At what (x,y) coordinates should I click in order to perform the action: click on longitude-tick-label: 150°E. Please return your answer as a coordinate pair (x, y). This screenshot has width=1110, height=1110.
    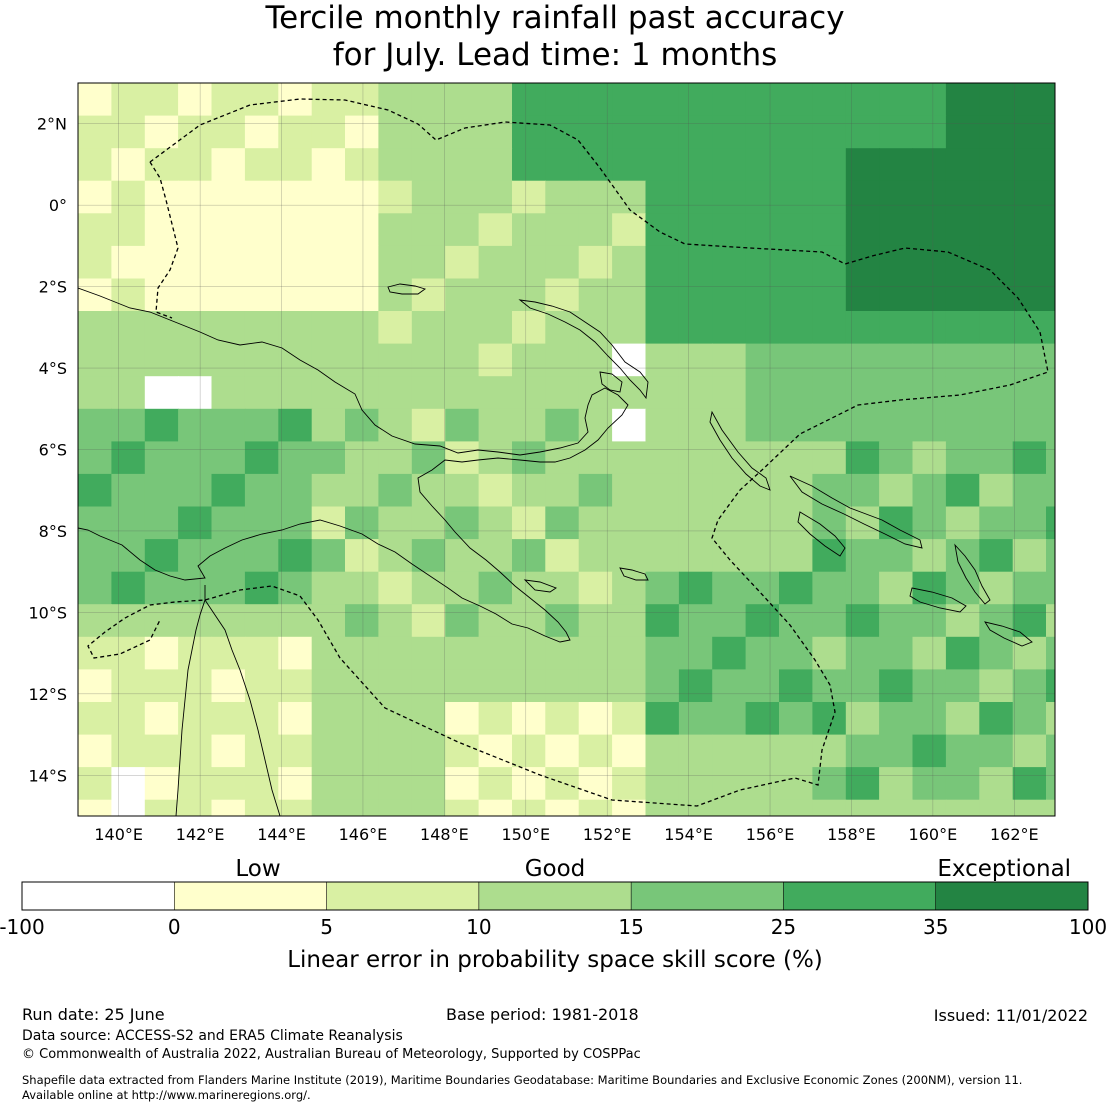
    Looking at the image, I should click on (525, 834).